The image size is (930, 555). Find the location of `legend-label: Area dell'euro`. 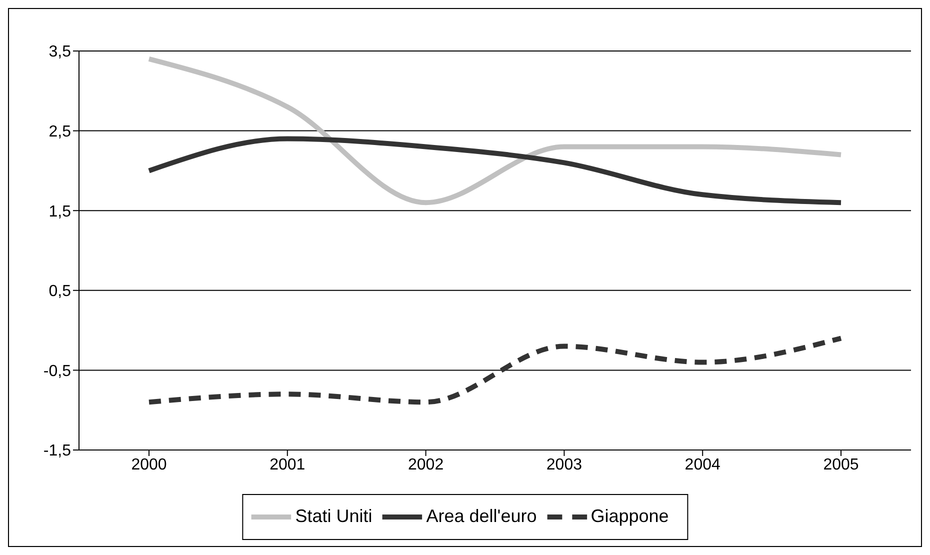

legend-label: Area dell'euro is located at coordinates (481, 516).